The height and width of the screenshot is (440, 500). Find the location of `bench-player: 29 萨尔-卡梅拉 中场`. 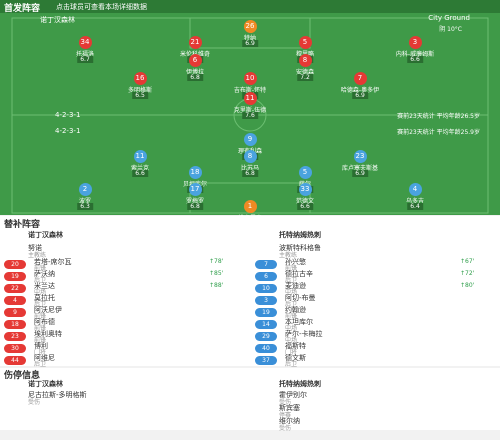

bench-player: 29 萨尔-卡梅拉 中场 is located at coordinates (375, 337).